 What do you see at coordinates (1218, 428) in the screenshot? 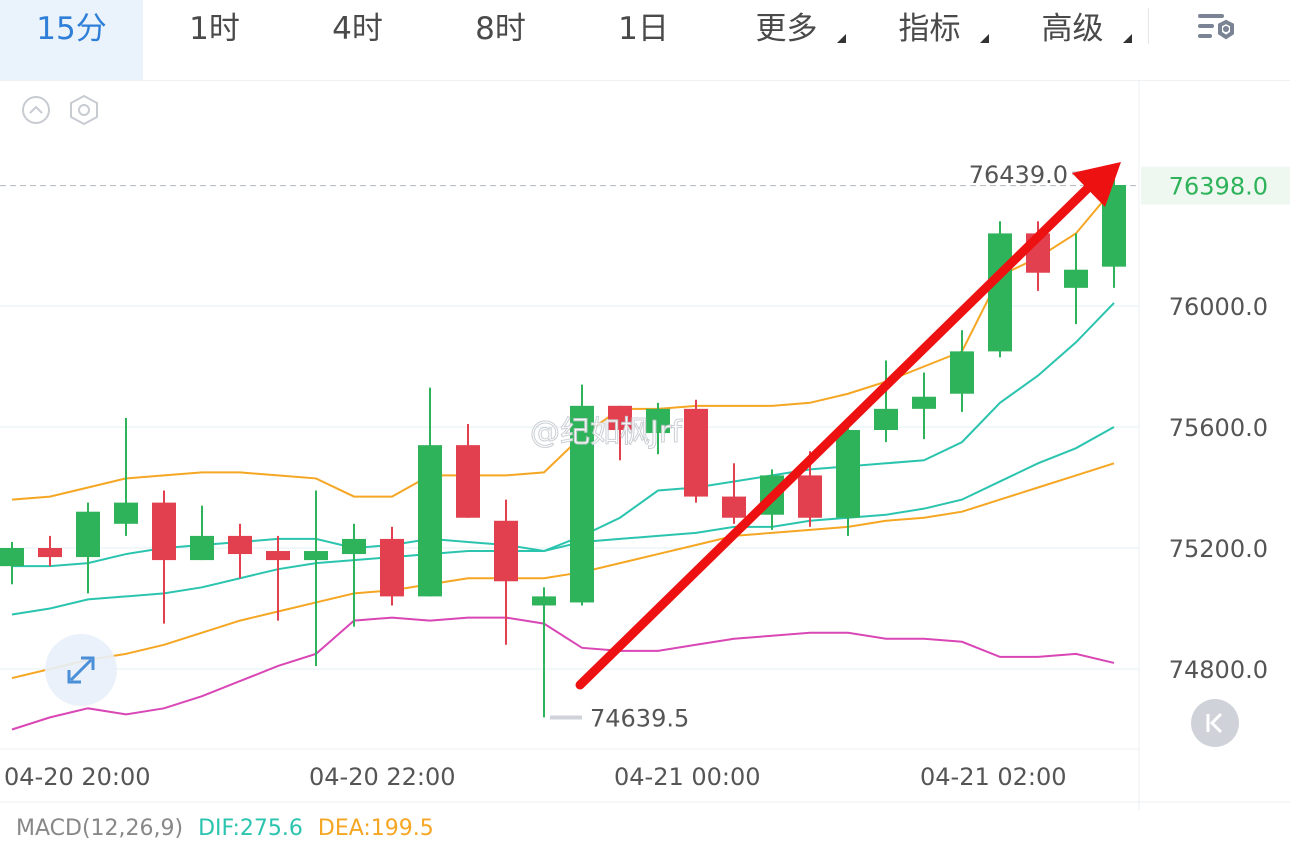
I see `y-tick-label: 75600.0` at bounding box center [1218, 428].